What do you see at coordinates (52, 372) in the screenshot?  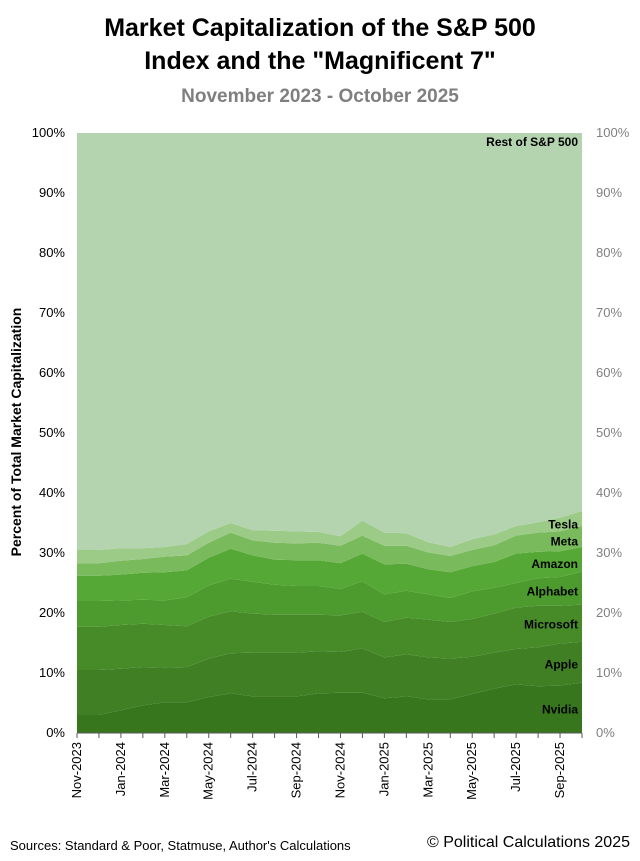 I see `y-tick-label-left: 60%` at bounding box center [52, 372].